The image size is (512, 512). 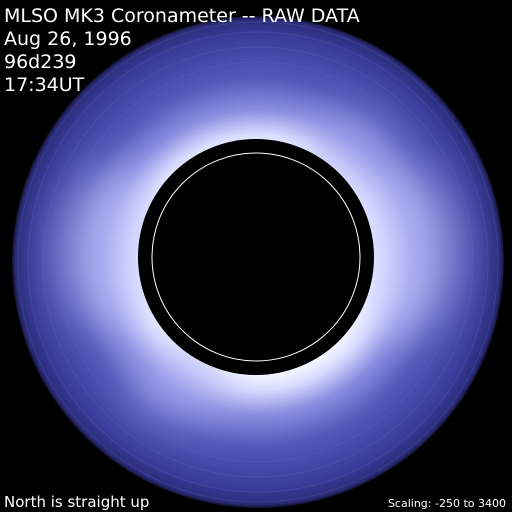 What do you see at coordinates (40, 62) in the screenshot?
I see `header-line: 96d239` at bounding box center [40, 62].